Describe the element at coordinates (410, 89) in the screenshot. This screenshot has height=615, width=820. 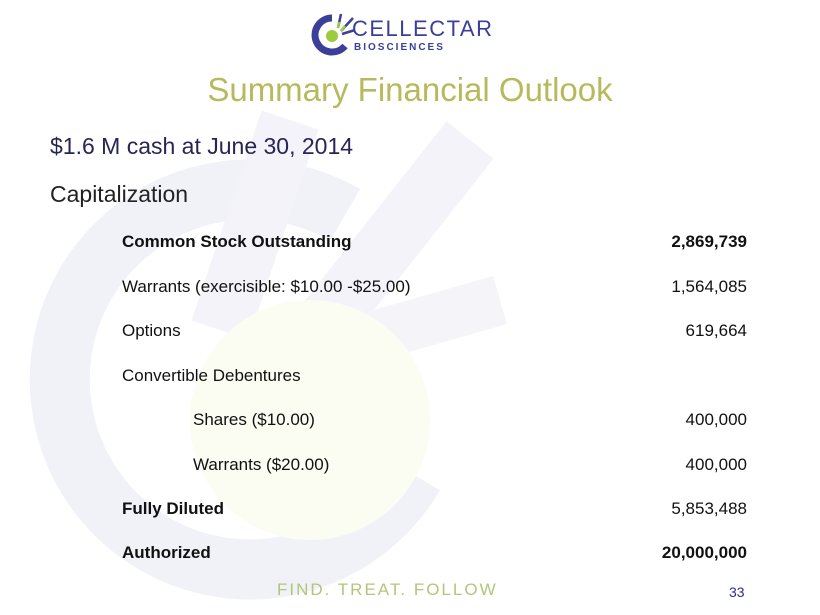
I see `slide-title: Summary Financial Outlook` at that location.